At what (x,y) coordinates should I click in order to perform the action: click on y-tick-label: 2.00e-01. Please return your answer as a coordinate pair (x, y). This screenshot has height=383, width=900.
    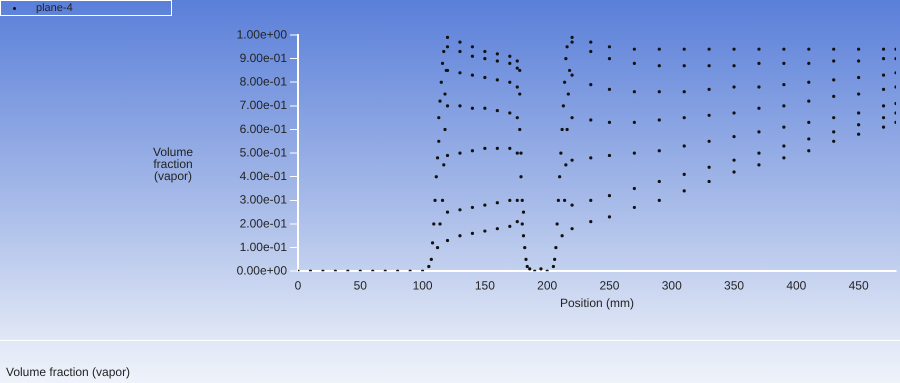
    Looking at the image, I should click on (264, 223).